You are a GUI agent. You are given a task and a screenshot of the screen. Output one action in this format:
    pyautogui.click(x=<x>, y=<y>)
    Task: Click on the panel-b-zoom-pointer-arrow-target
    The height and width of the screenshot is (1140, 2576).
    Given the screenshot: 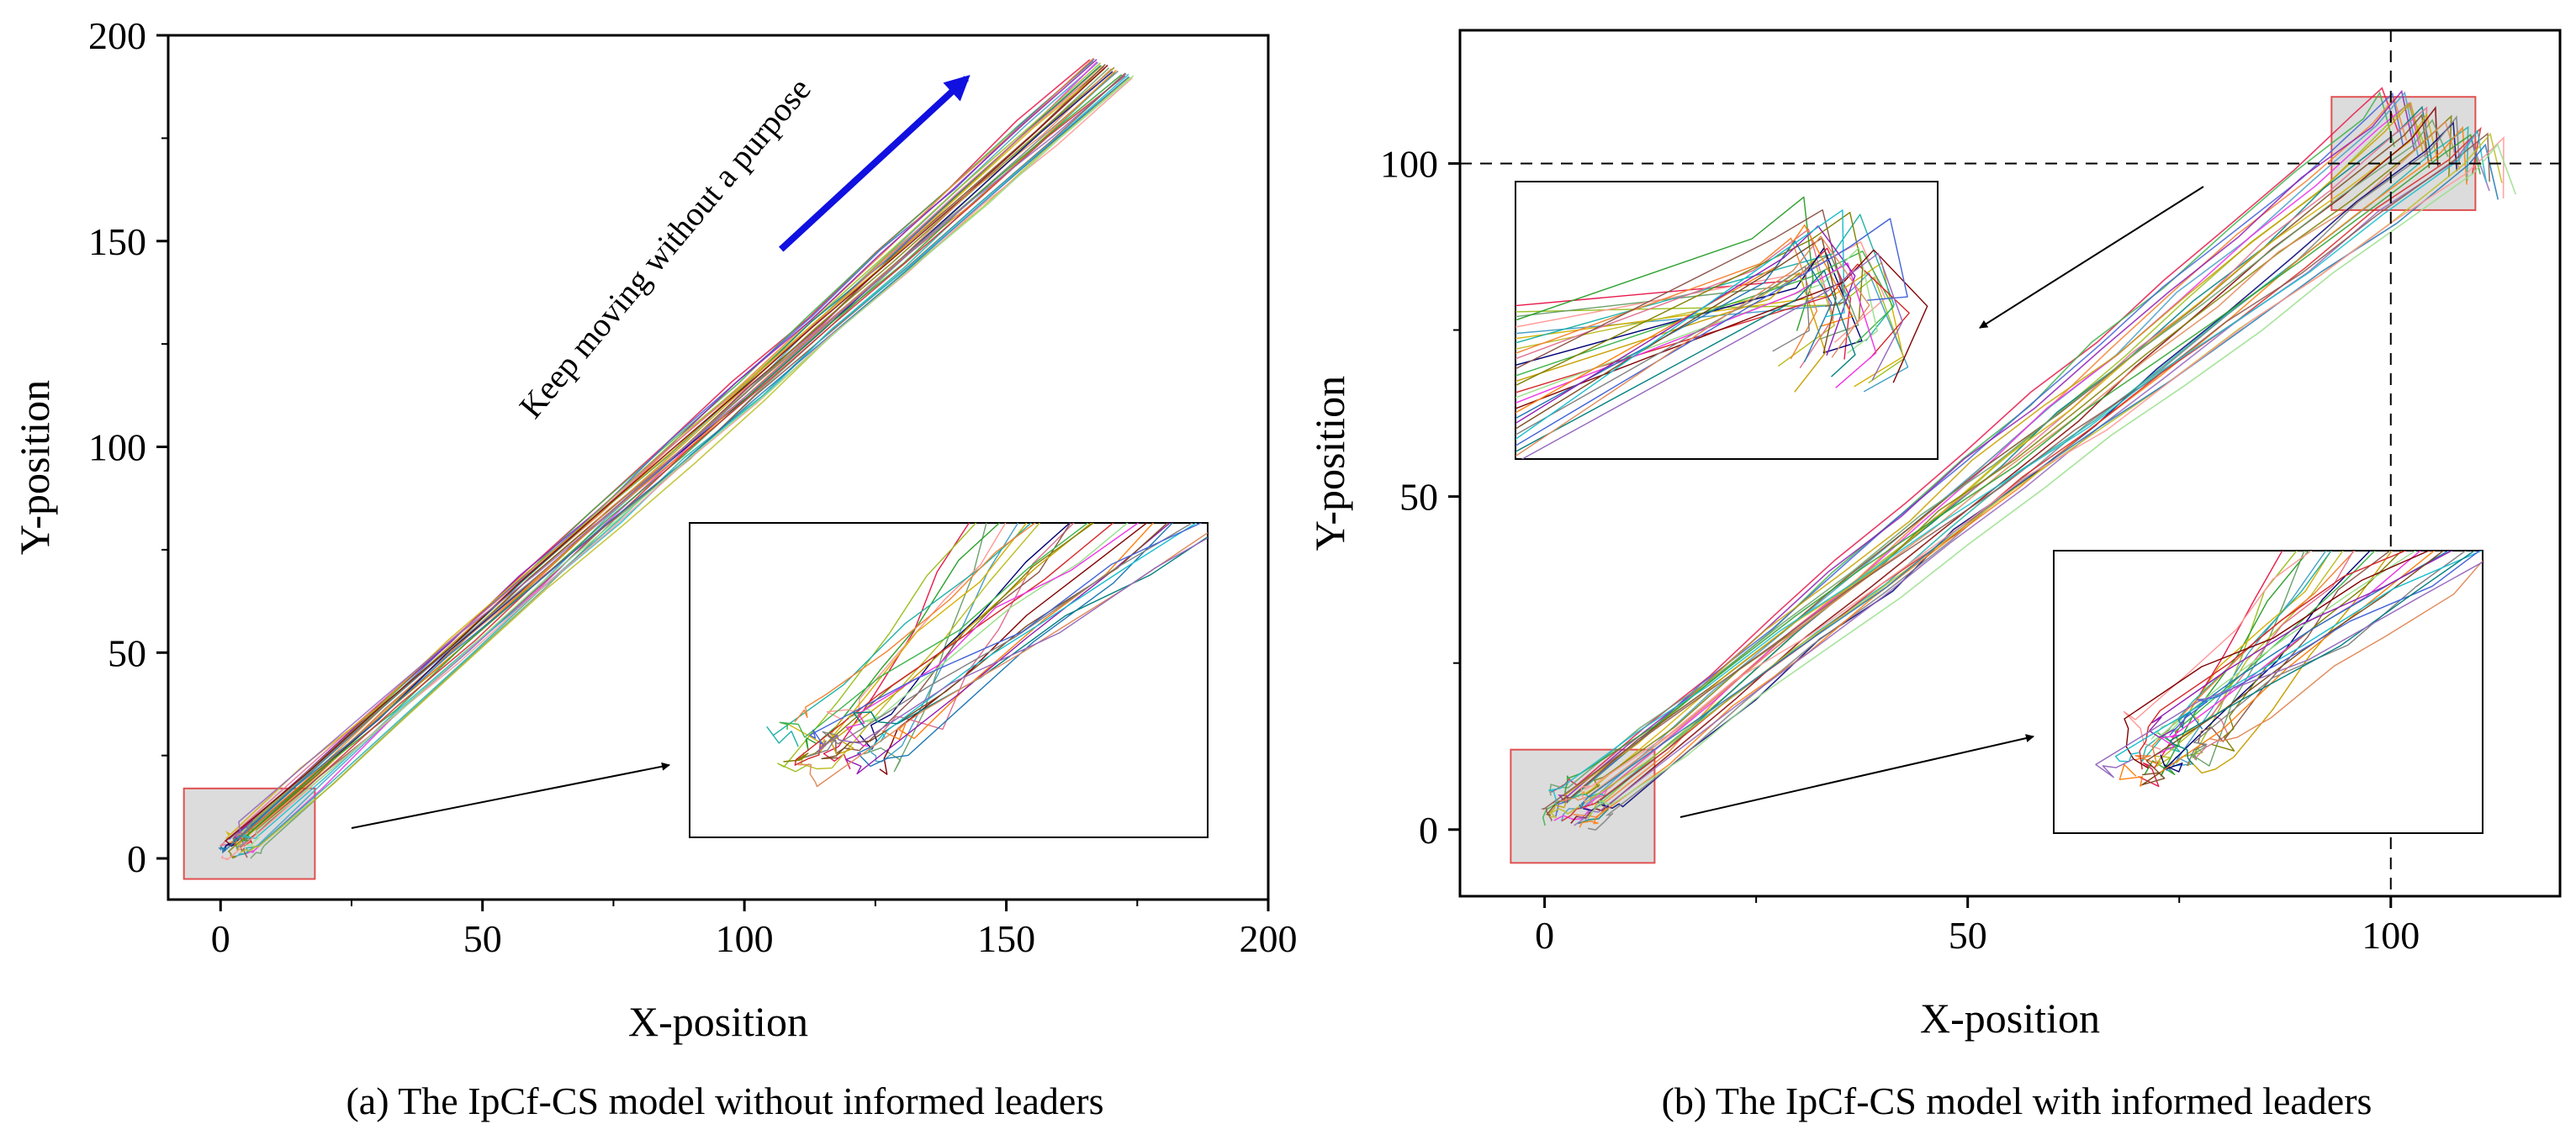 What is the action you would take?
    pyautogui.click(x=2091, y=257)
    